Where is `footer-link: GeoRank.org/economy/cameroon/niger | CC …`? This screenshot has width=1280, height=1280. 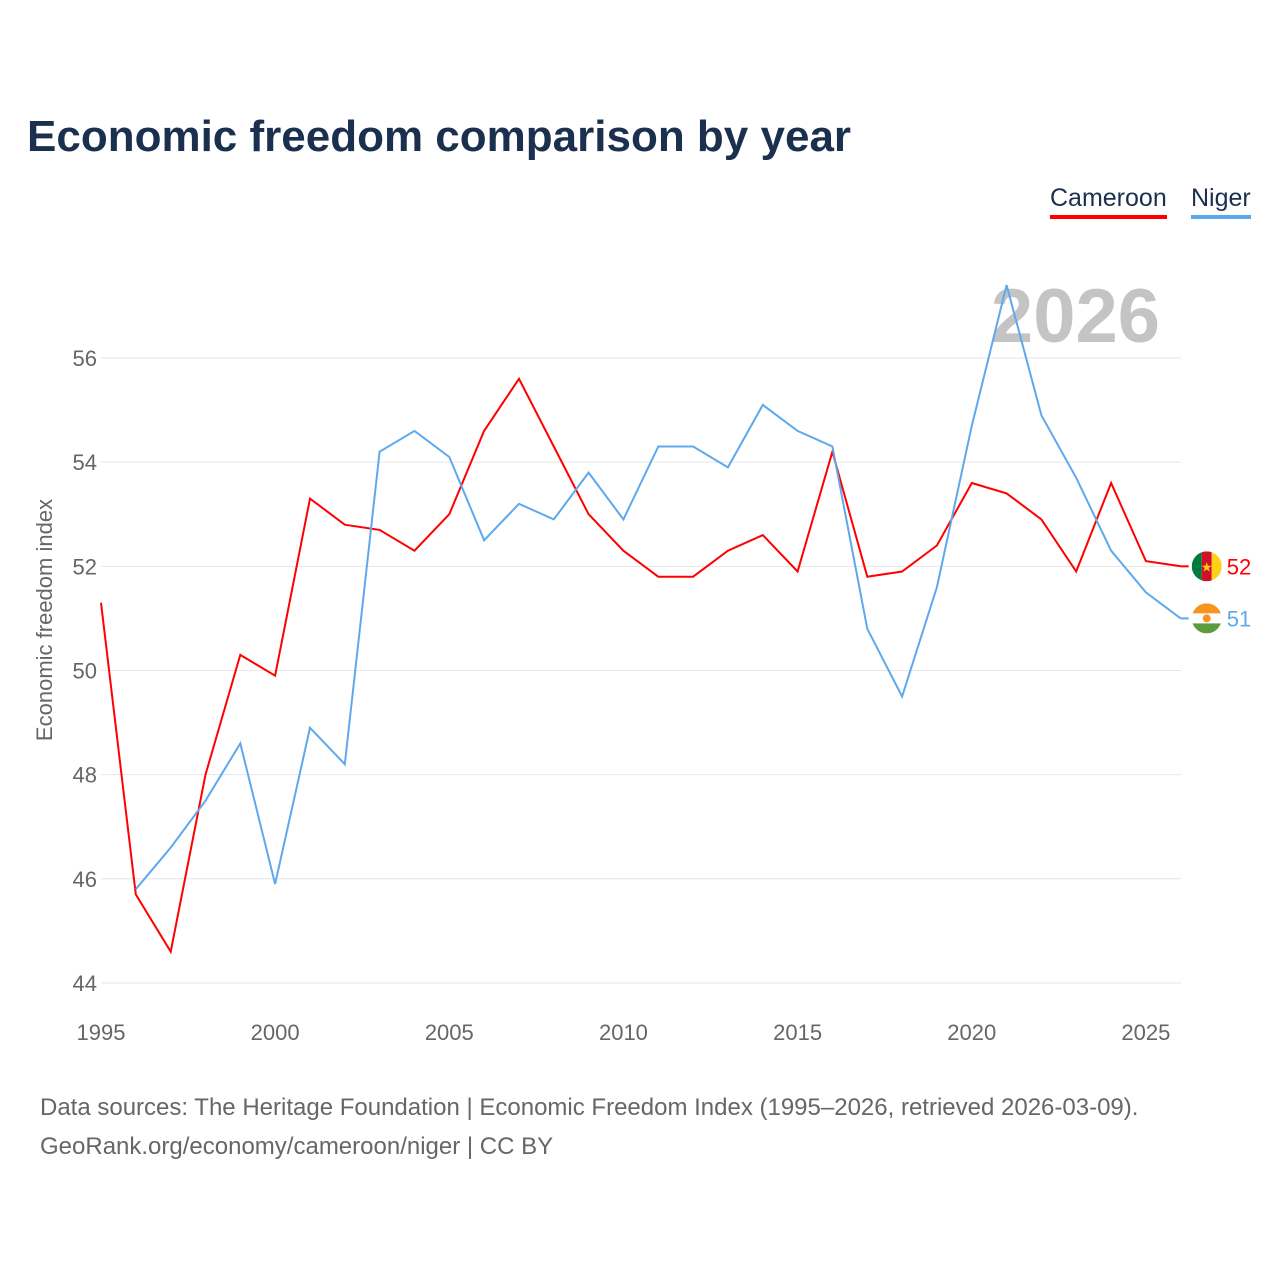
footer-link: GeoRank.org/economy/cameroon/niger | CC … is located at coordinates (297, 1146).